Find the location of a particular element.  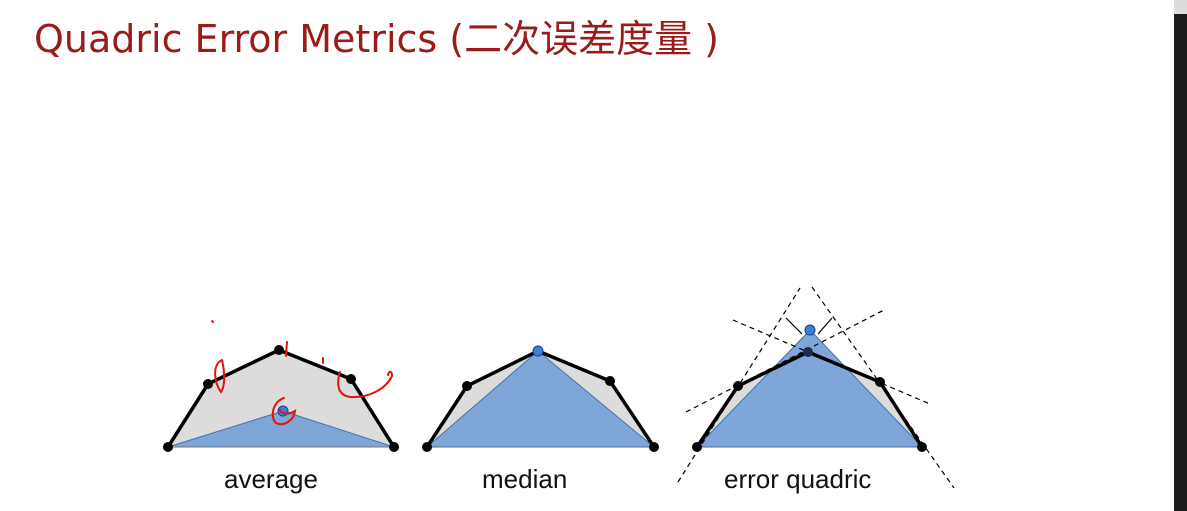

caption-average: average is located at coordinates (271, 479).